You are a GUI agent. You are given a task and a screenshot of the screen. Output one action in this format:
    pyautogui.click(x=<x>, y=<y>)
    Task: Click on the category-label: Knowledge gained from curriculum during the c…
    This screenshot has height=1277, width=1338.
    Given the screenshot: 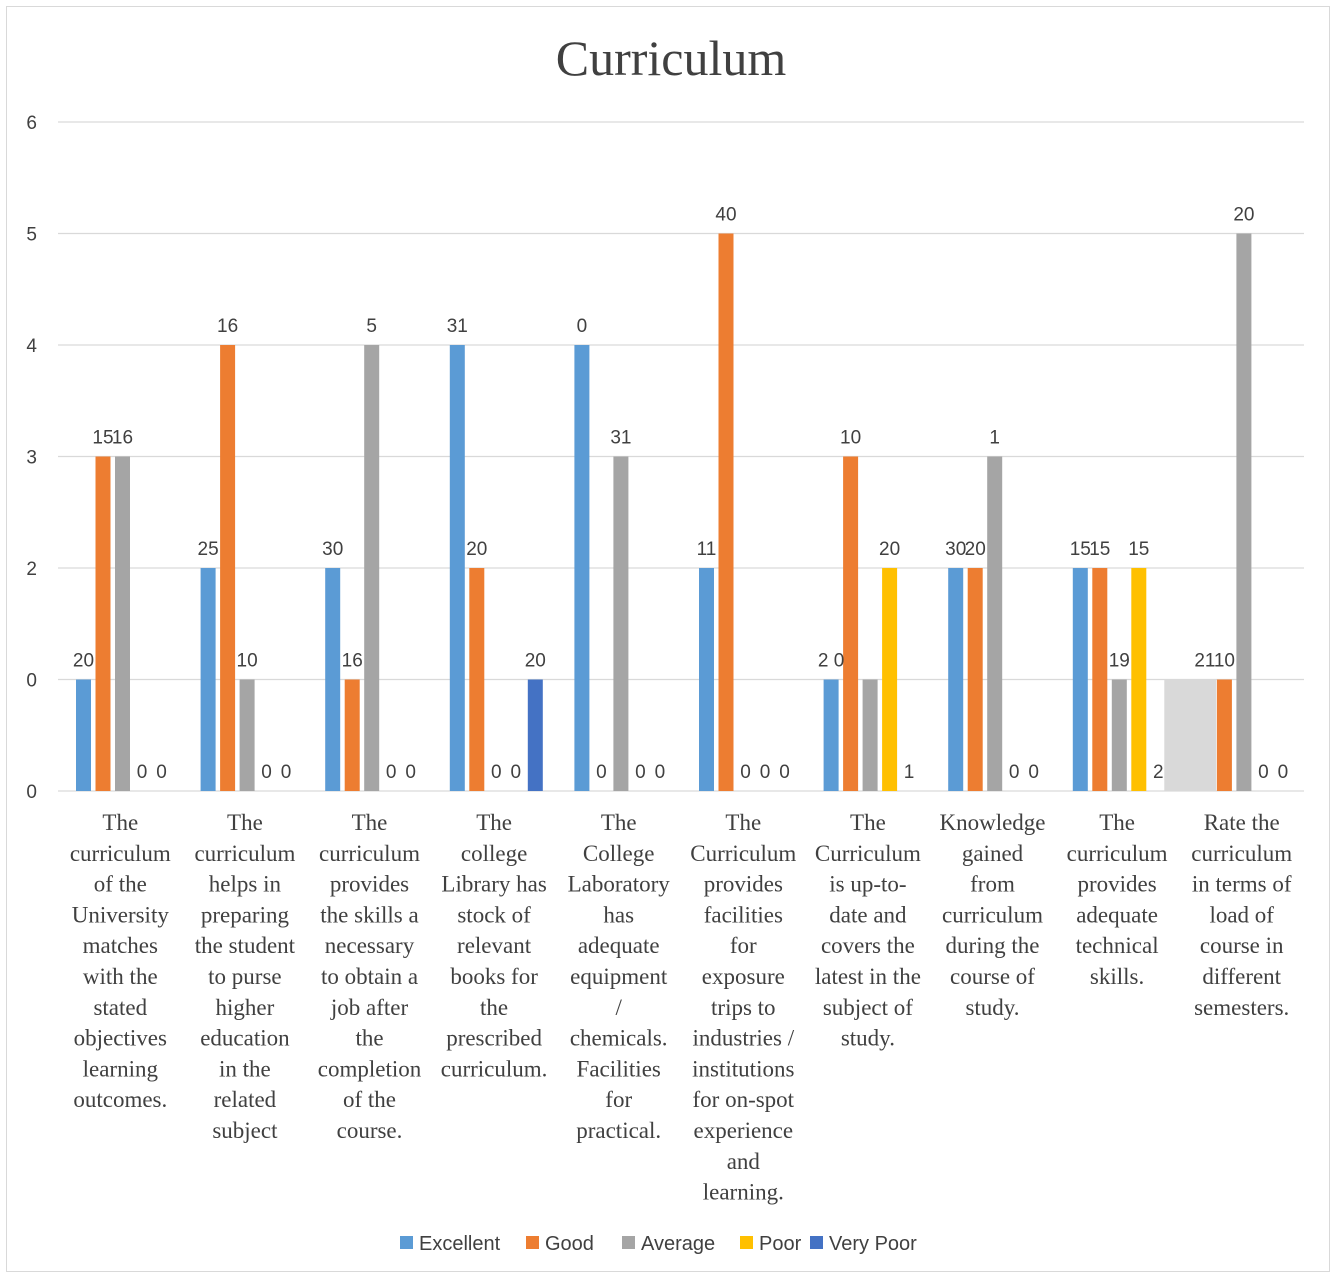 What is the action you would take?
    pyautogui.click(x=992, y=915)
    